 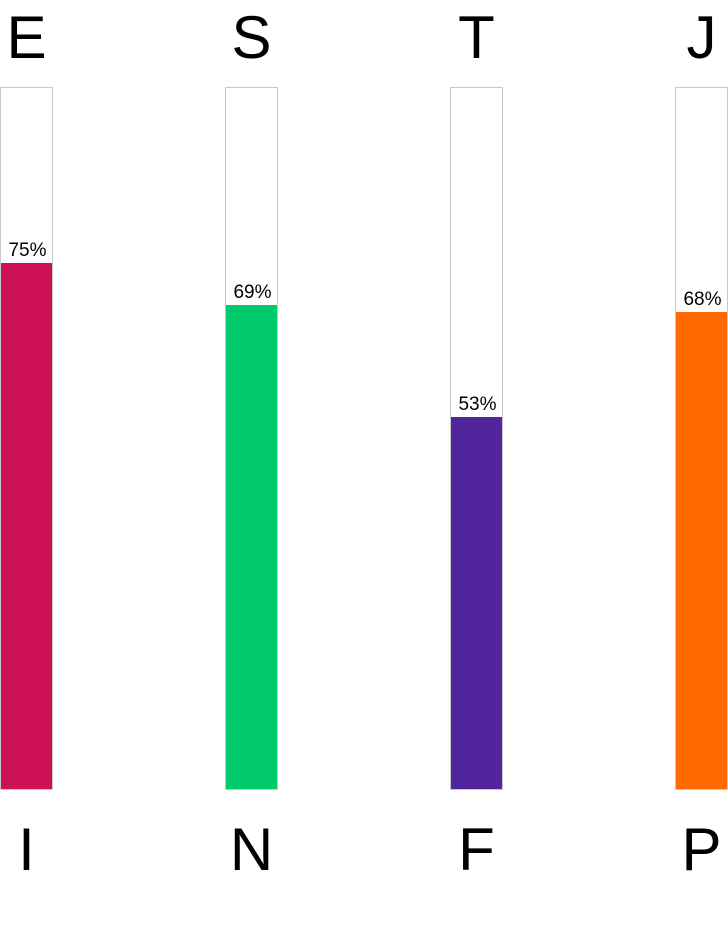 What do you see at coordinates (701, 849) in the screenshot?
I see `bottom-label-p: P` at bounding box center [701, 849].